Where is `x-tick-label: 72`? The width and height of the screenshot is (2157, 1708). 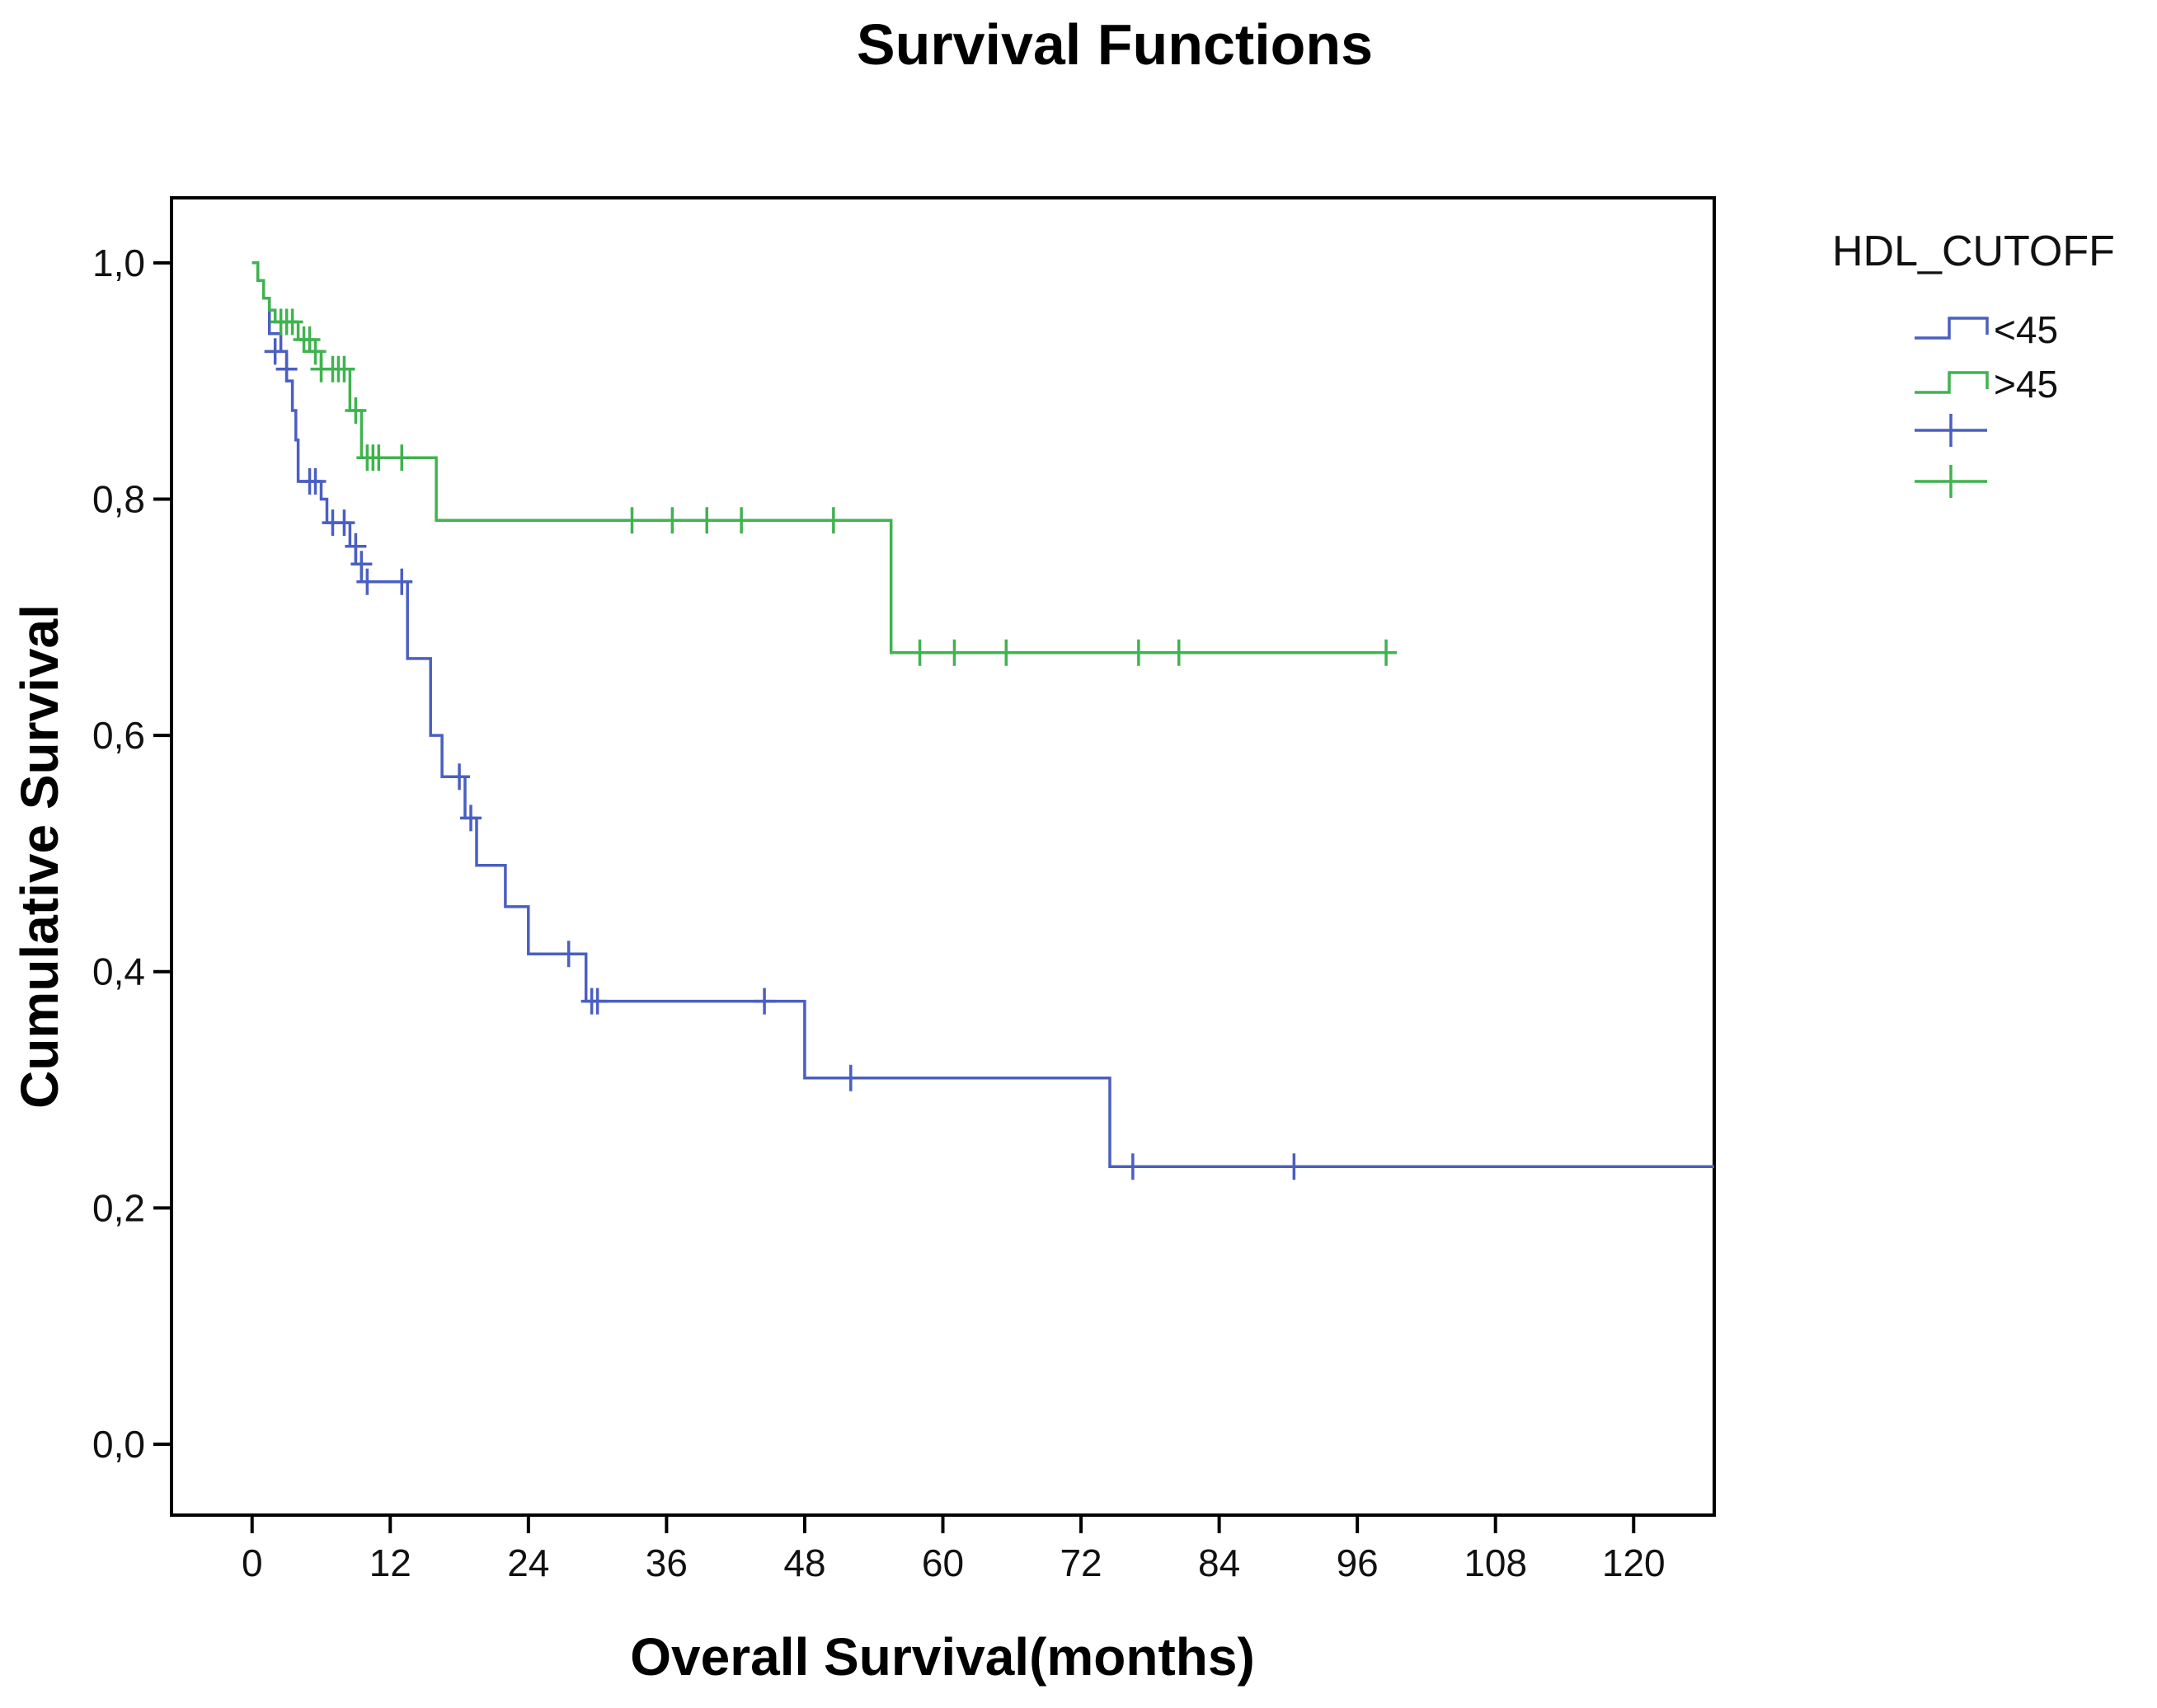
x-tick-label: 72 is located at coordinates (1081, 1563).